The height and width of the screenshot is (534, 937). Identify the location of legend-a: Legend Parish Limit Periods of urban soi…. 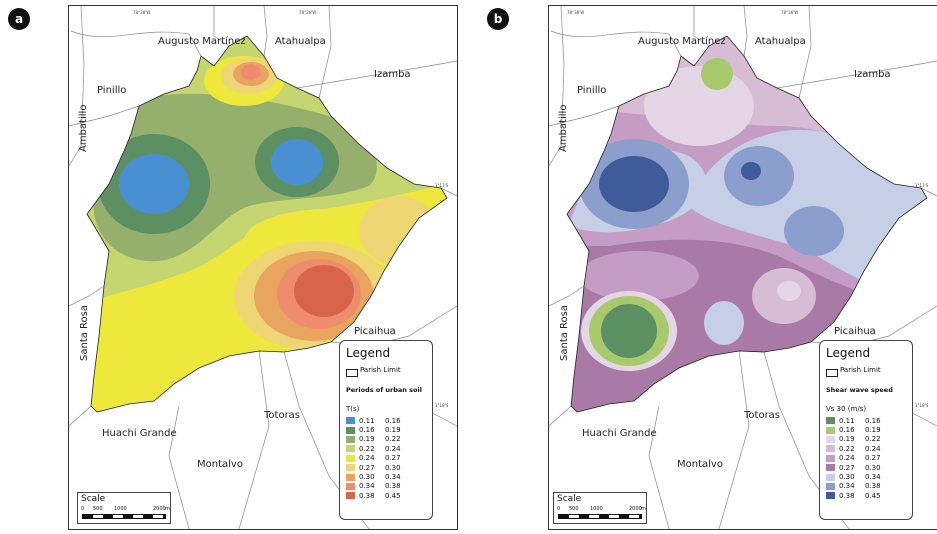
(386, 430).